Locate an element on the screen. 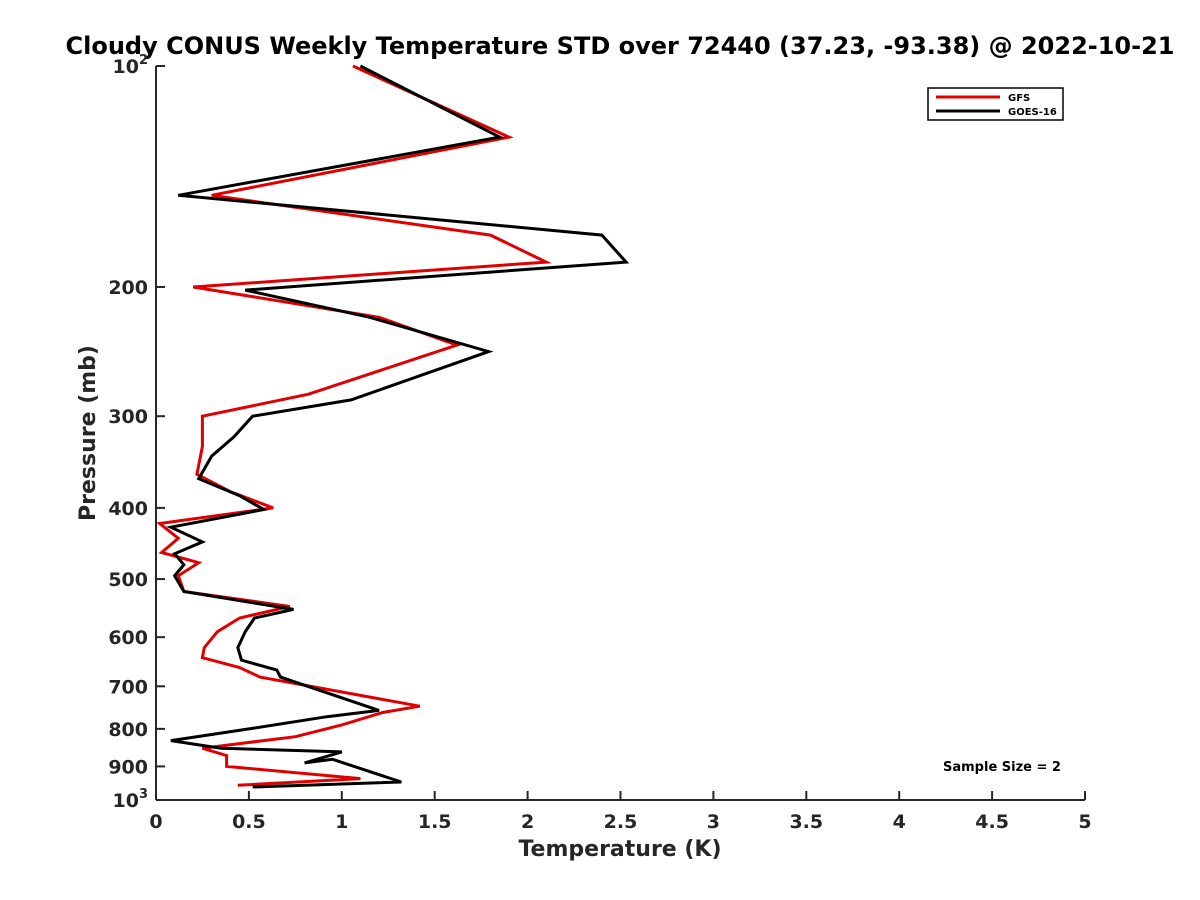 Image resolution: width=1200 pixels, height=900 pixels. legend-label-gfs: GFS is located at coordinates (1019, 98).